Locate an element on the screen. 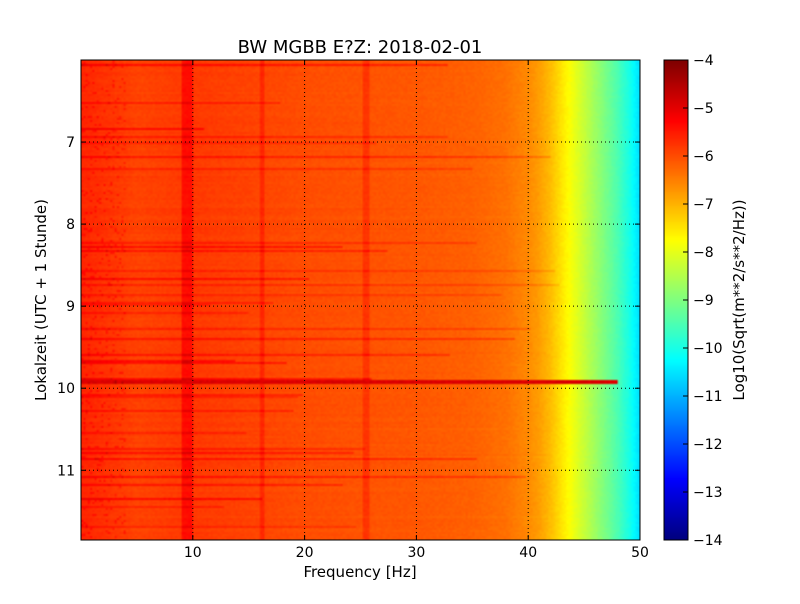 The height and width of the screenshot is (604, 800). y-tick-label: 10 is located at coordinates (66, 389).